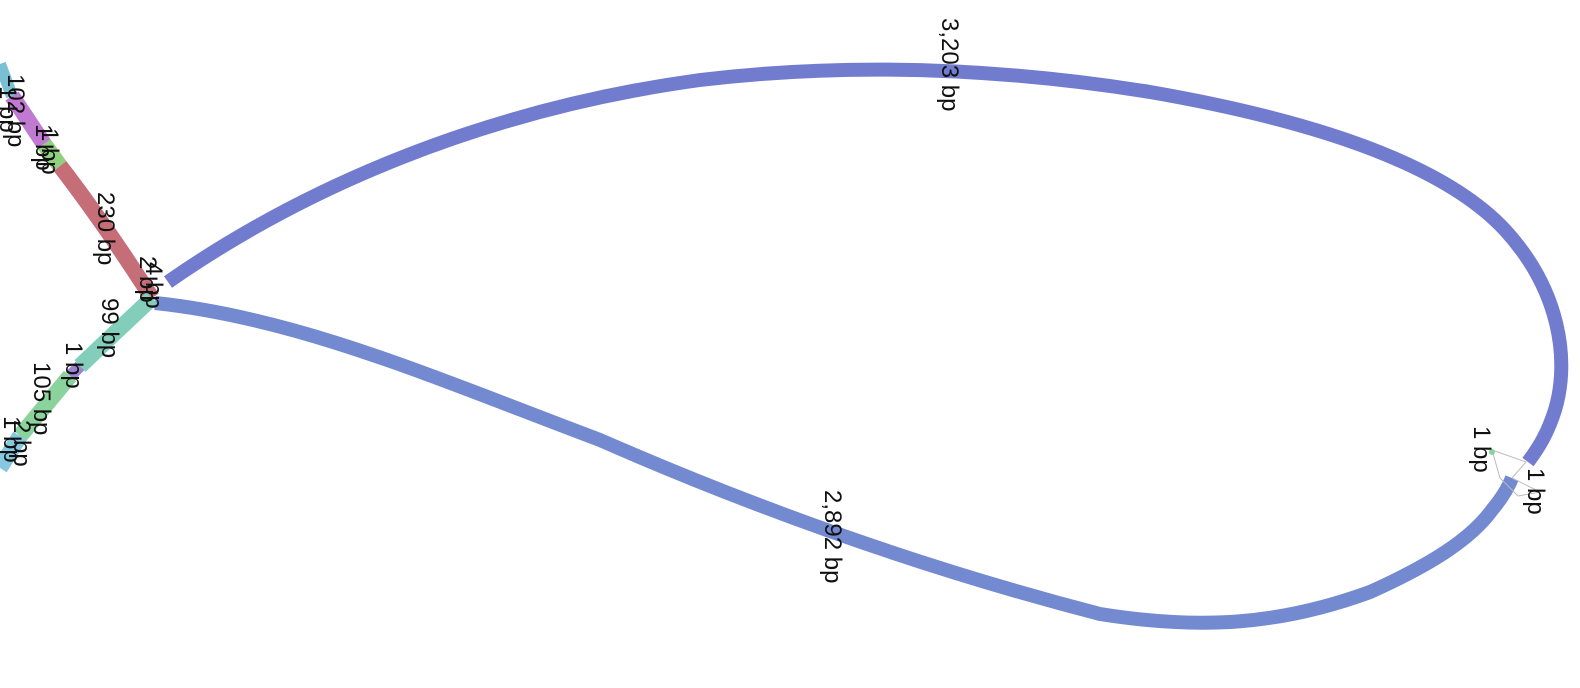 Image resolution: width=1580 pixels, height=688 pixels. I want to click on label-230bp: 230 bp, so click(105, 228).